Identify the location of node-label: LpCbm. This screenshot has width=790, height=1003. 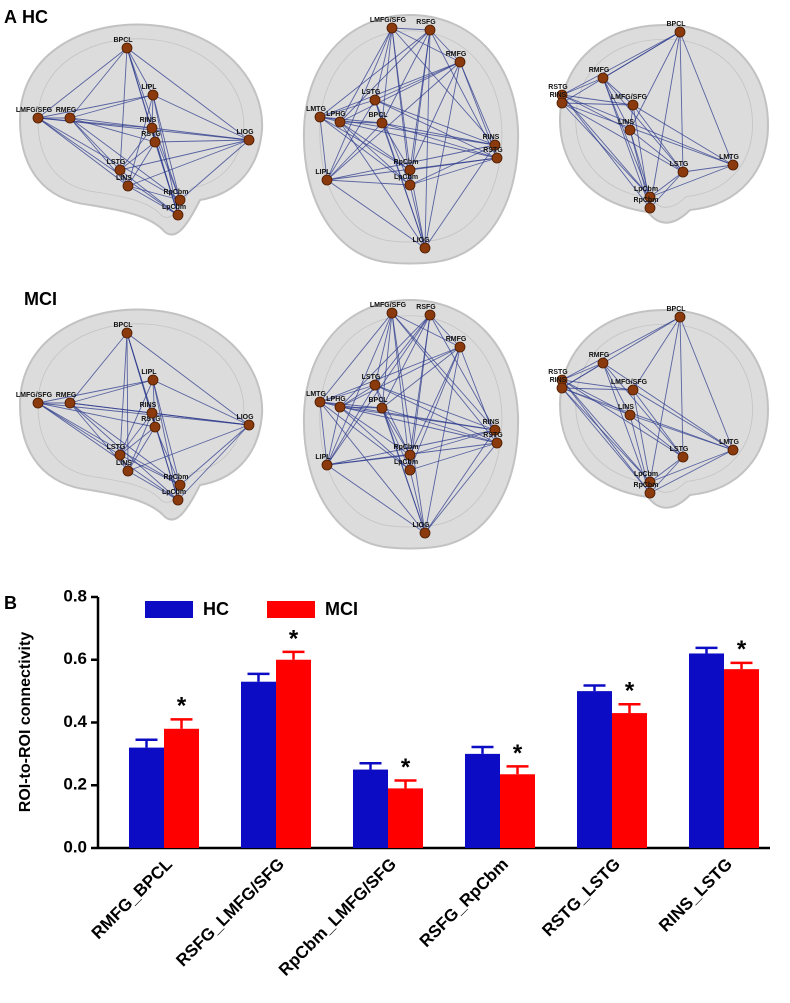
(174, 207).